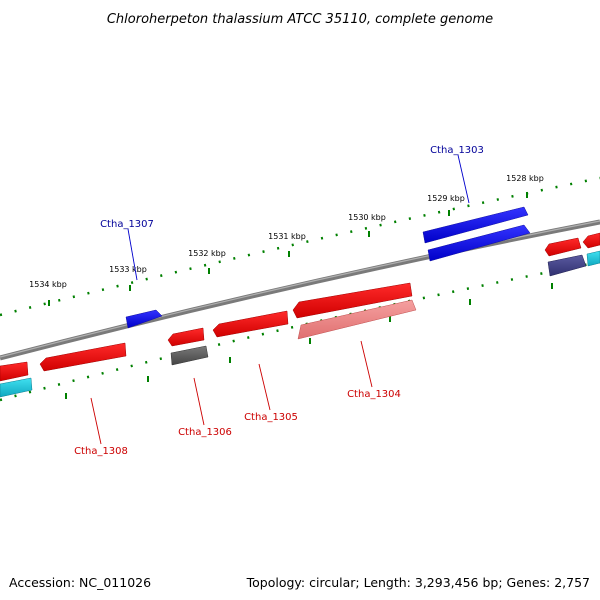  I want to click on tick-label-1534: 1534 kbp, so click(48, 284).